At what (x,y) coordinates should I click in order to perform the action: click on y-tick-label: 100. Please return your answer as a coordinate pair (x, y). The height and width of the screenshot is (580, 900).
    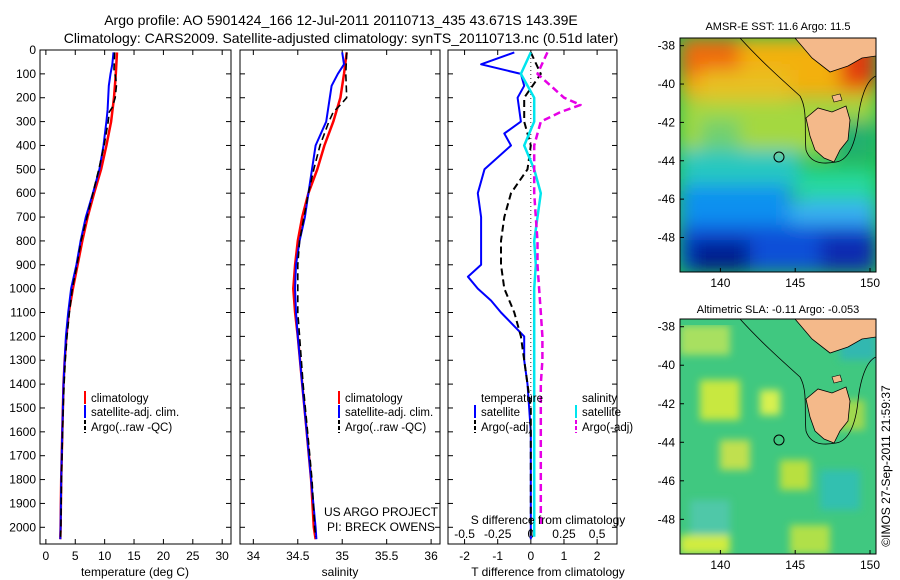
    Looking at the image, I should click on (26, 74).